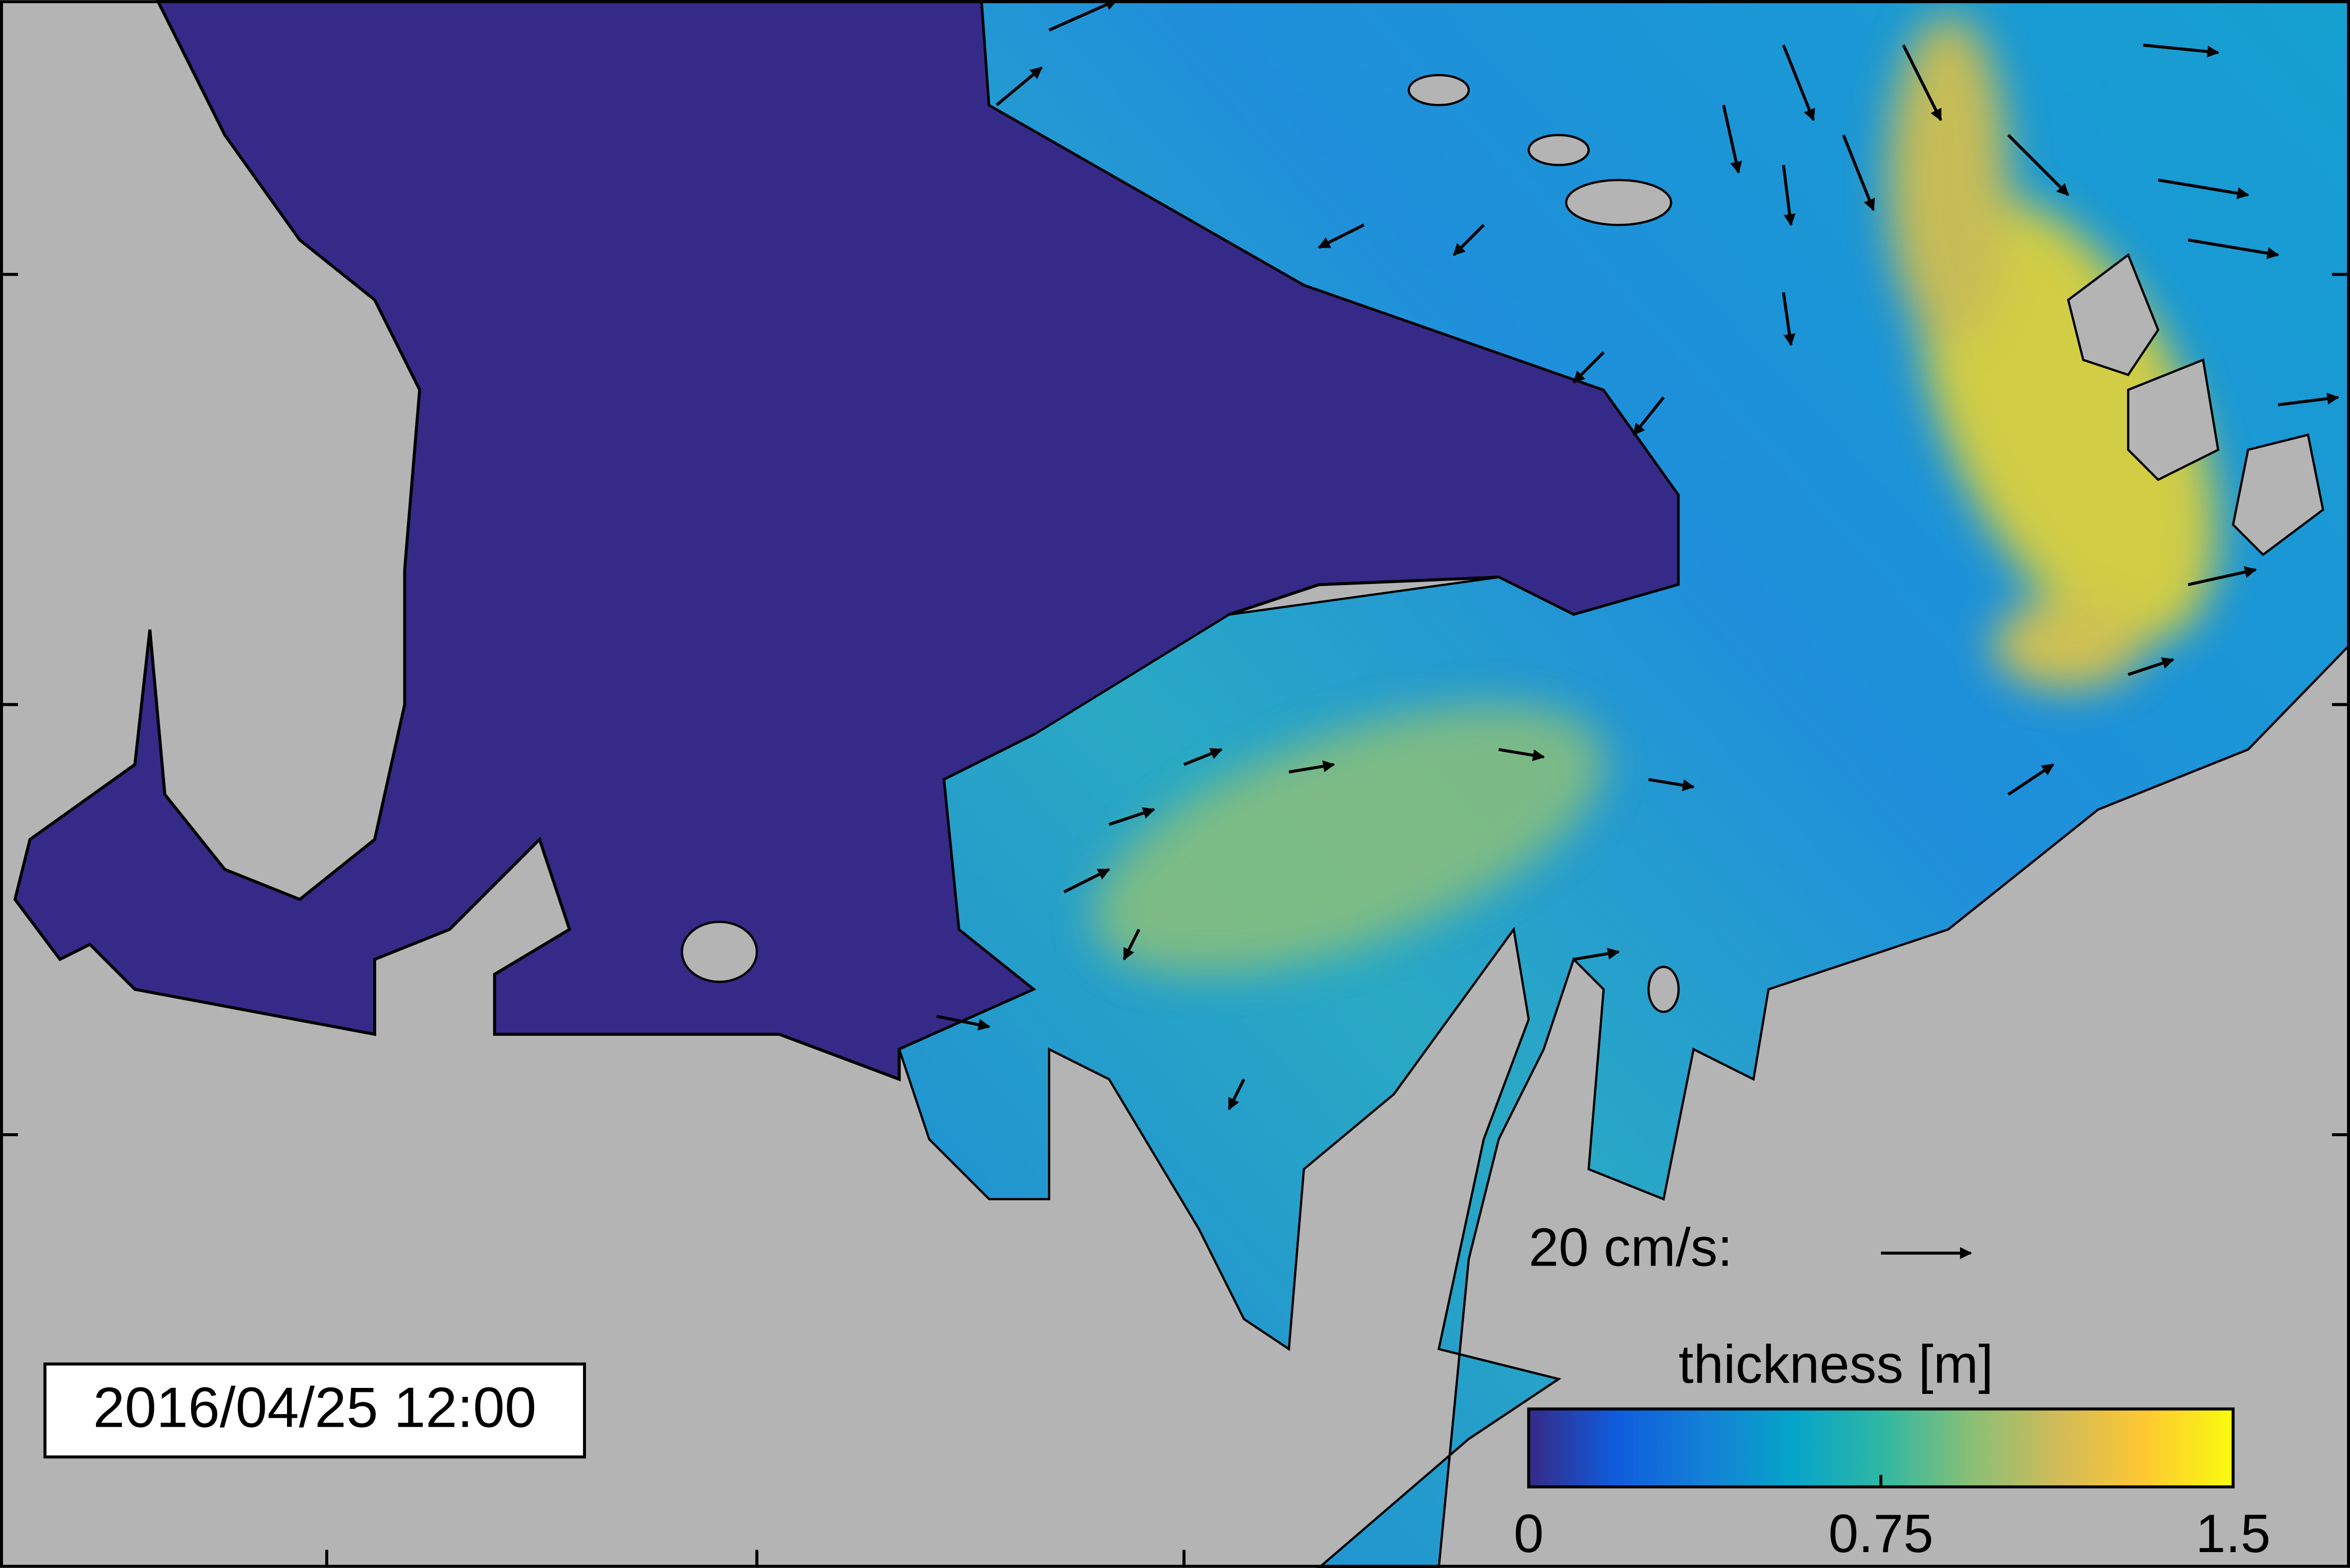  I want to click on timestamp-box, so click(314, 1410).